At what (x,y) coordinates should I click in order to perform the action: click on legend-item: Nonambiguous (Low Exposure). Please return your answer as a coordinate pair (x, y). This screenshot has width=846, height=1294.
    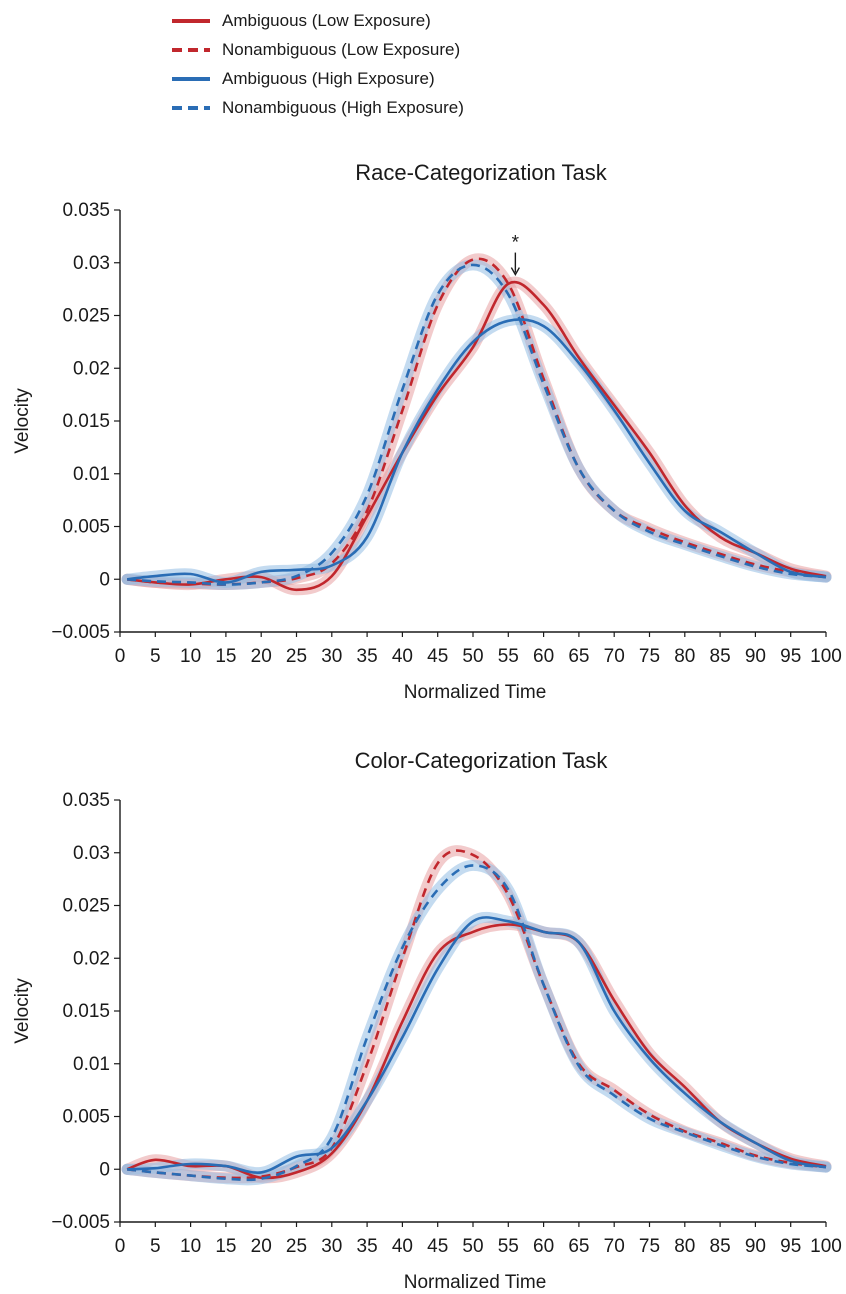
    Looking at the image, I should click on (352, 49).